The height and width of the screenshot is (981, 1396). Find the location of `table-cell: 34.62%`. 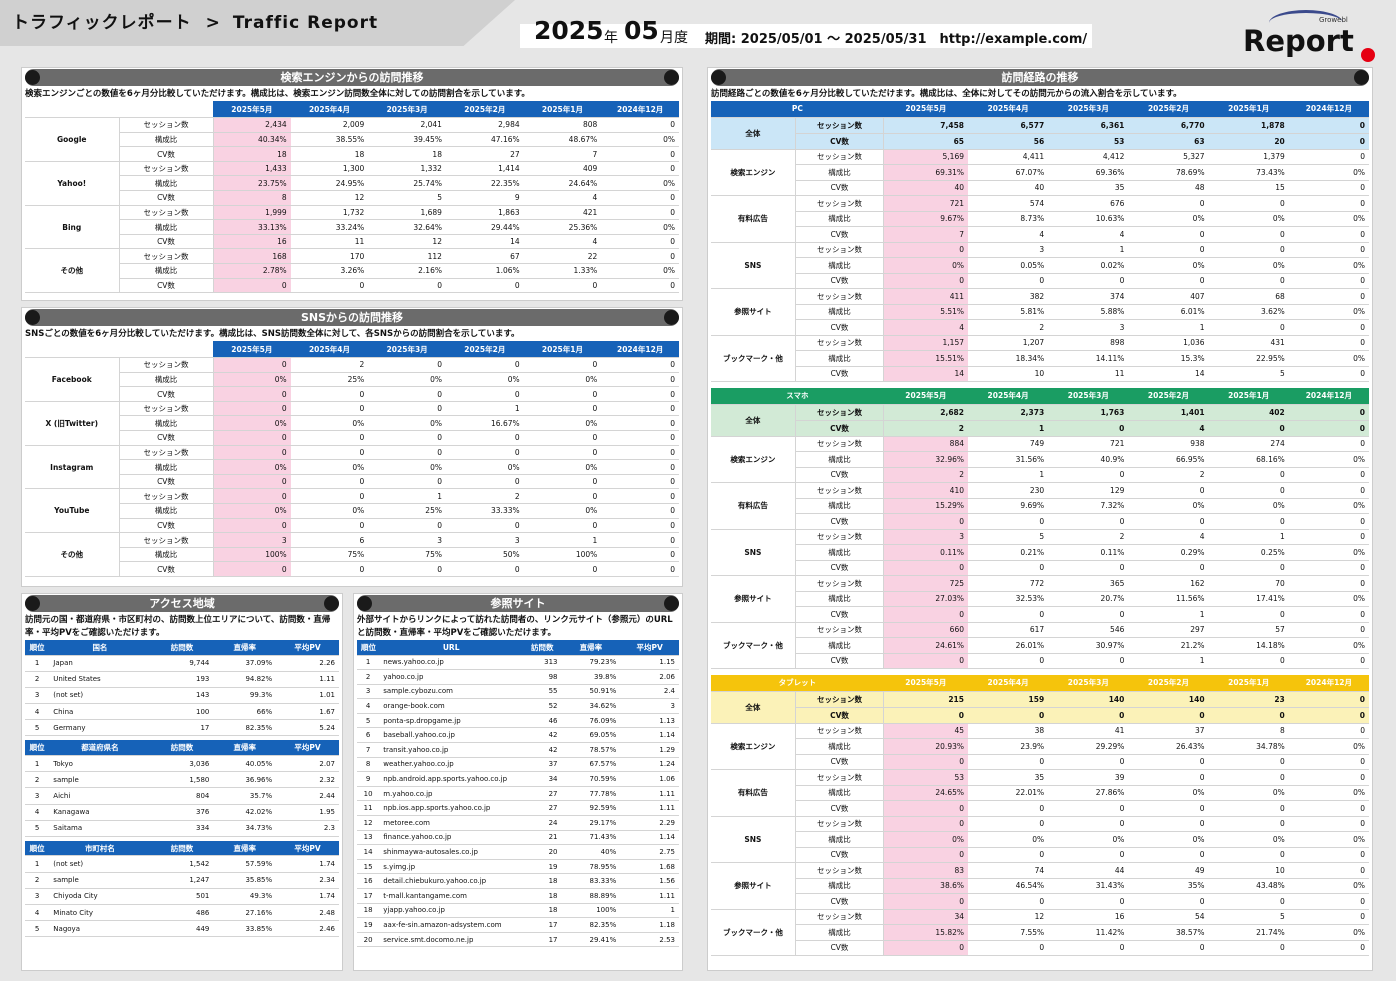

table-cell: 34.62% is located at coordinates (591, 706).